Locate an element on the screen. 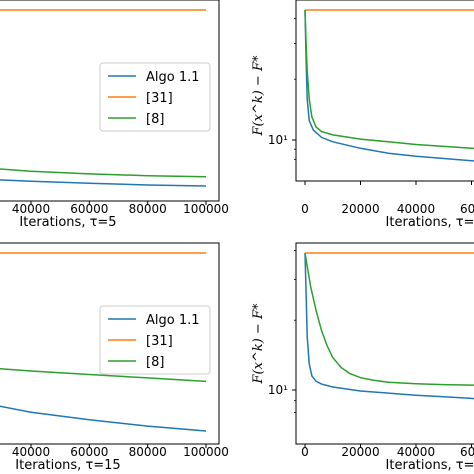 The width and height of the screenshot is (474, 474). x-axis-label: Iterations, τ=15 is located at coordinates (67, 465).